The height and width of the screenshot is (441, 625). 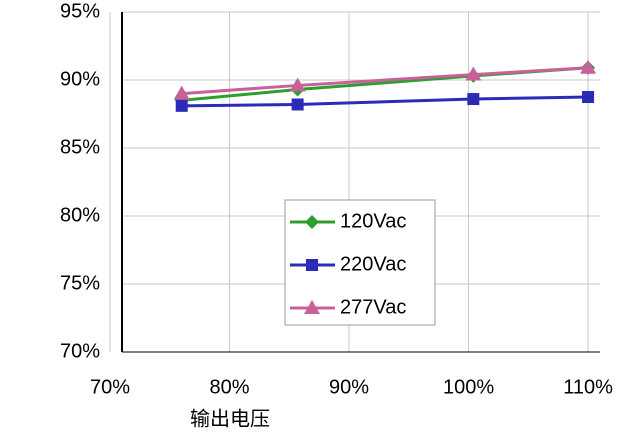 What do you see at coordinates (80, 79) in the screenshot?
I see `y-tick-label: 90%` at bounding box center [80, 79].